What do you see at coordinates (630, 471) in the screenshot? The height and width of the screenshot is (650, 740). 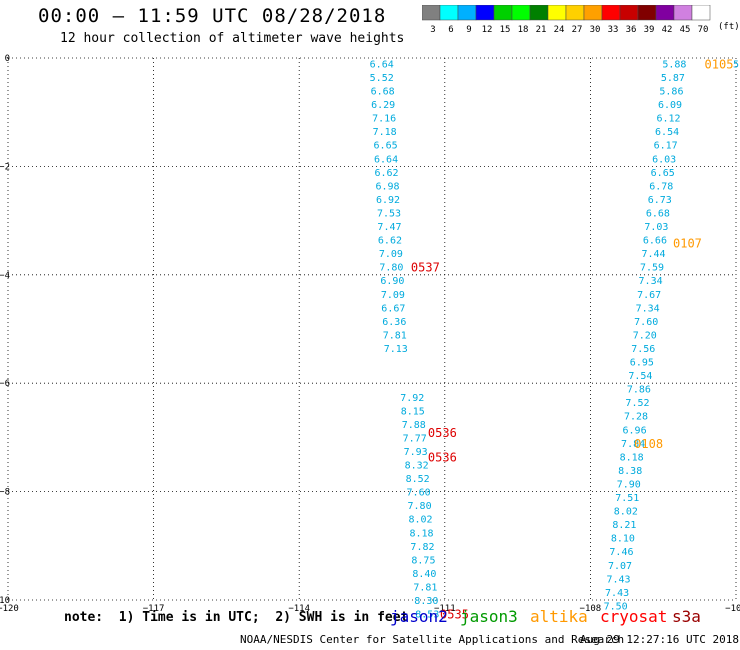 I see `data-label: 8.38` at bounding box center [630, 471].